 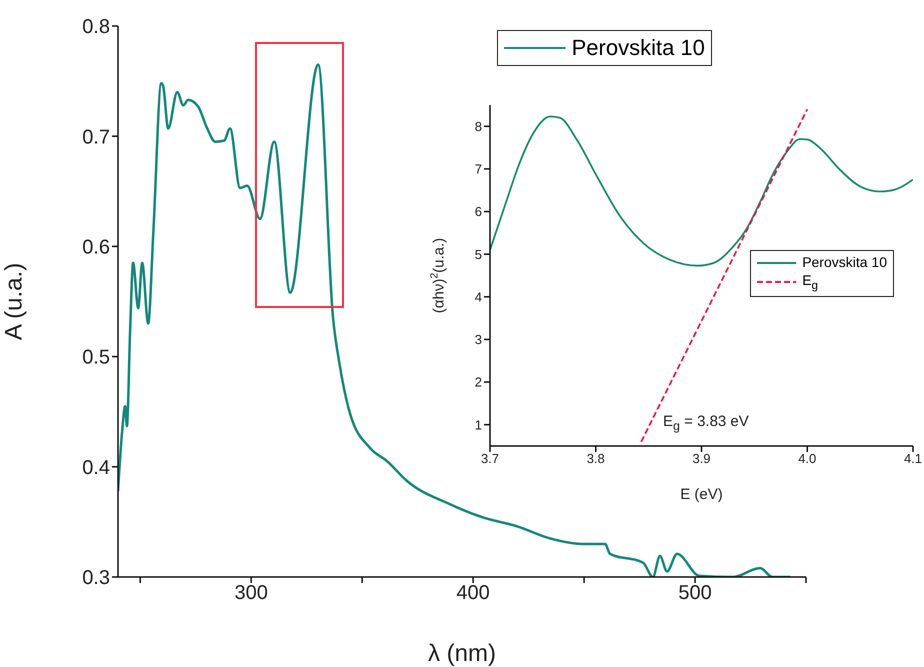 I want to click on x-tick-label: 400, so click(x=473, y=593).